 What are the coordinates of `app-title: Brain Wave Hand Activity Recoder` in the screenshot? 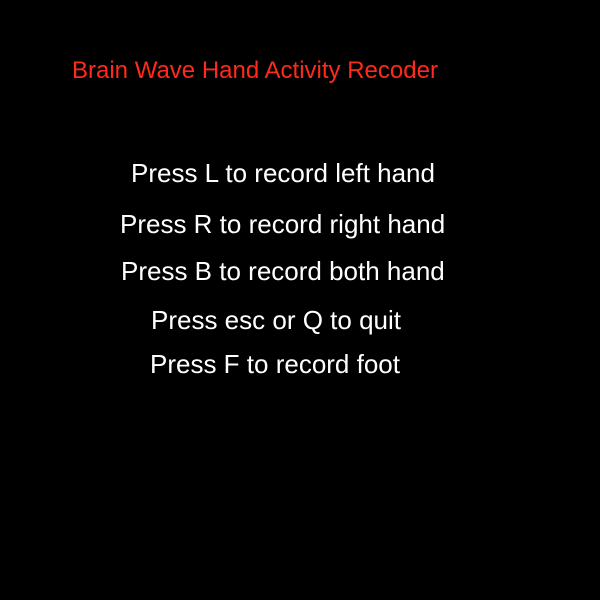 It's located at (255, 70).